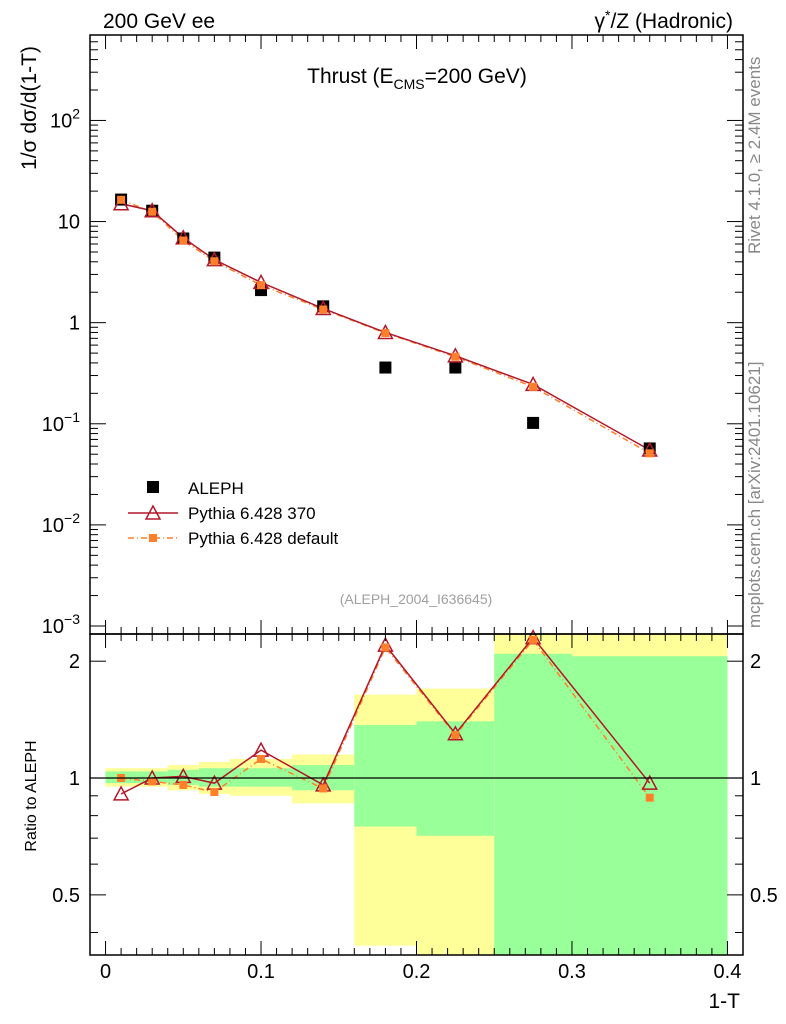 This screenshot has height=1024, width=786. I want to click on ratio-panel-marks, so click(385, 715).